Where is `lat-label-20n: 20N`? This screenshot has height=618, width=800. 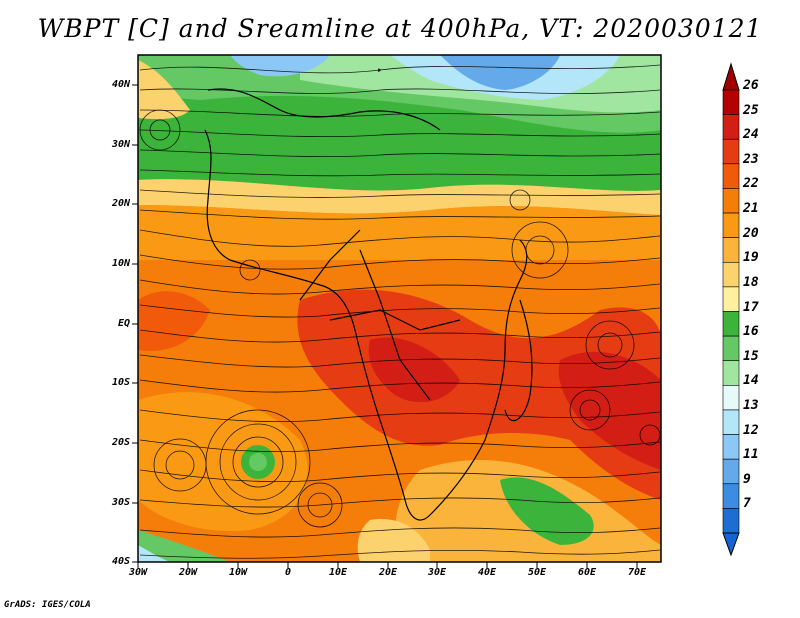
lat-label-20n: 20N is located at coordinates (120, 203).